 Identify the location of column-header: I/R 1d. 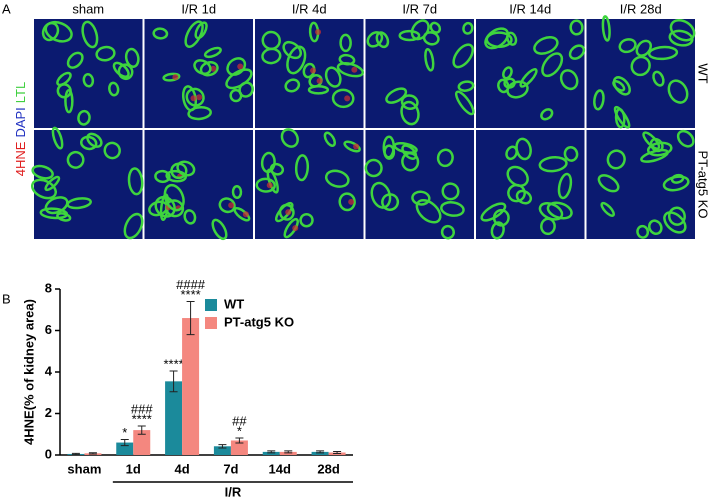
(198, 8).